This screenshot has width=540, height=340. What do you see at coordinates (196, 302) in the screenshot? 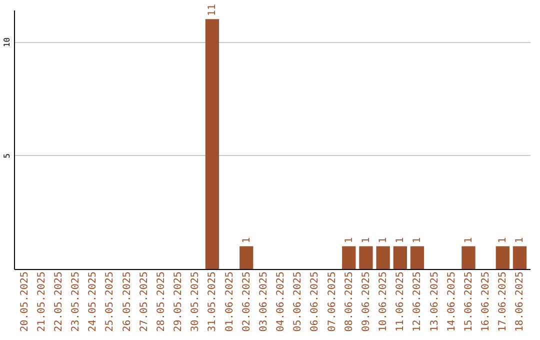
I see `x-tick-label: 30.05.2025` at bounding box center [196, 302].